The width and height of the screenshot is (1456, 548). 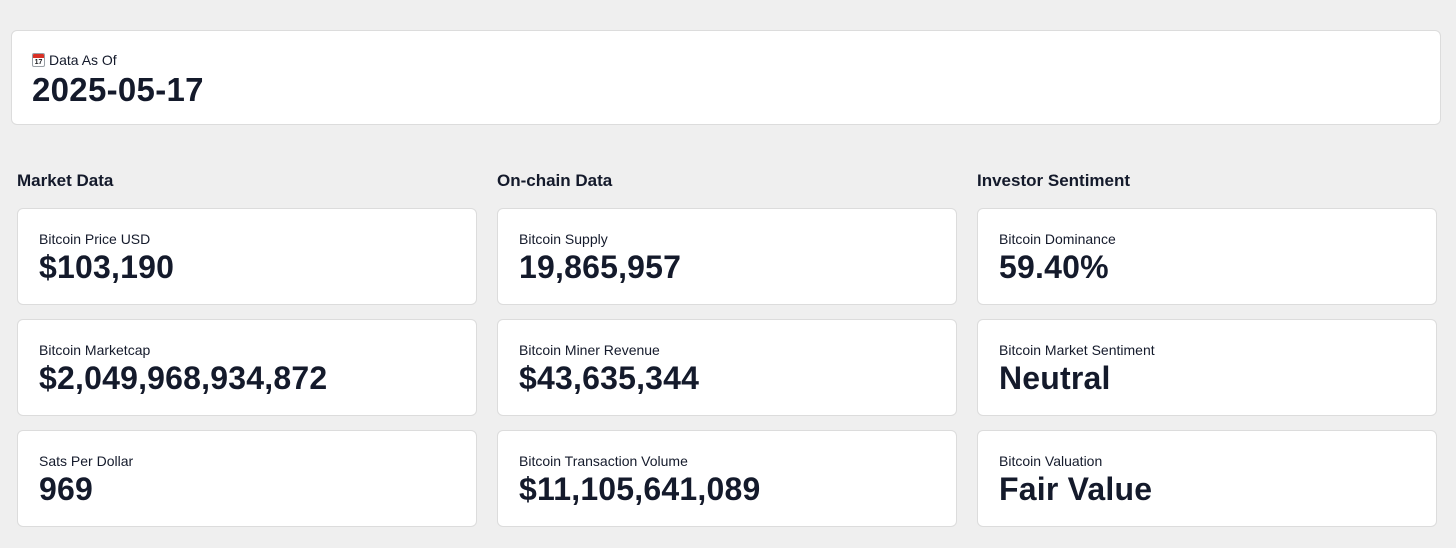 I want to click on metric-label: Bitcoin Miner Revenue, so click(x=589, y=350).